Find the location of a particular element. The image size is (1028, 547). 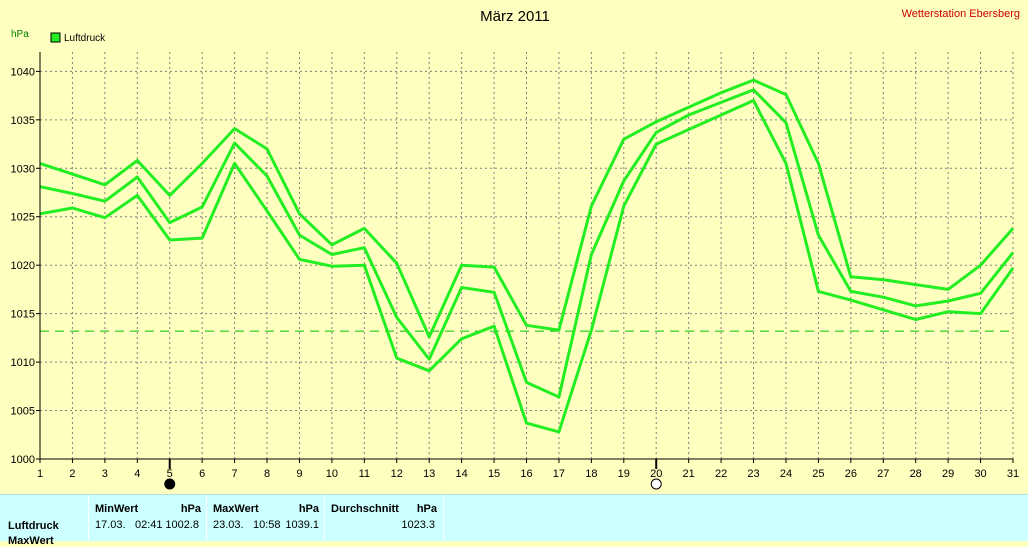

x-tick-label: 3 is located at coordinates (105, 474).